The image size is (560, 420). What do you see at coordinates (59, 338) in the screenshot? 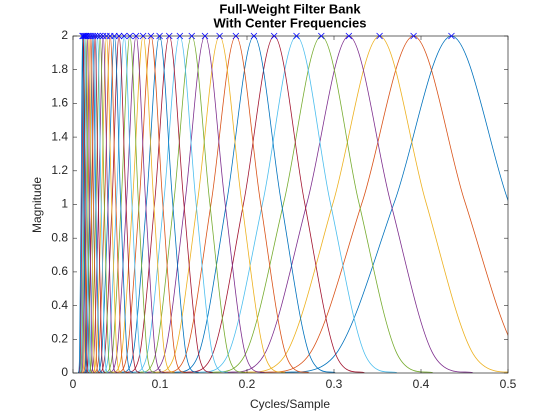
I see `y-tick-label: 0.2` at bounding box center [59, 338].